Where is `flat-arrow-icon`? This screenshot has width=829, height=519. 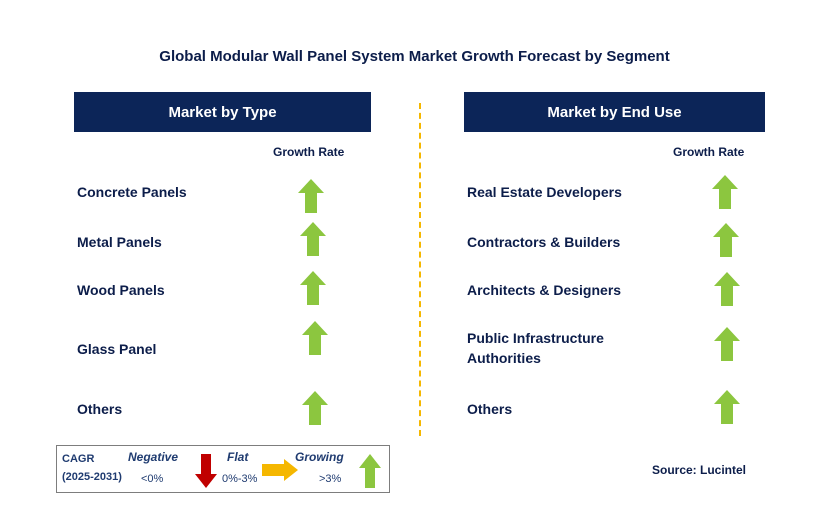 flat-arrow-icon is located at coordinates (280, 470).